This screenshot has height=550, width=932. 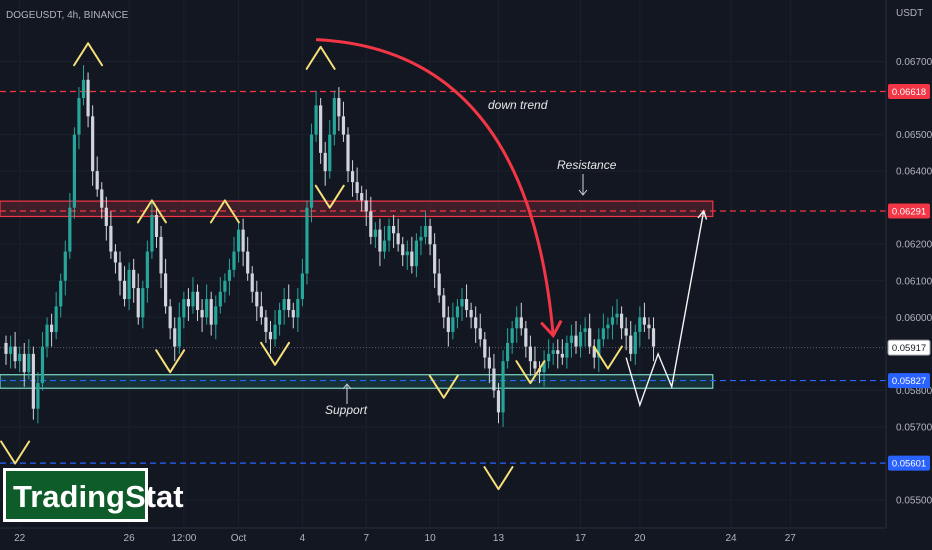 I want to click on price-tick-label: 0.05500, so click(x=914, y=501).